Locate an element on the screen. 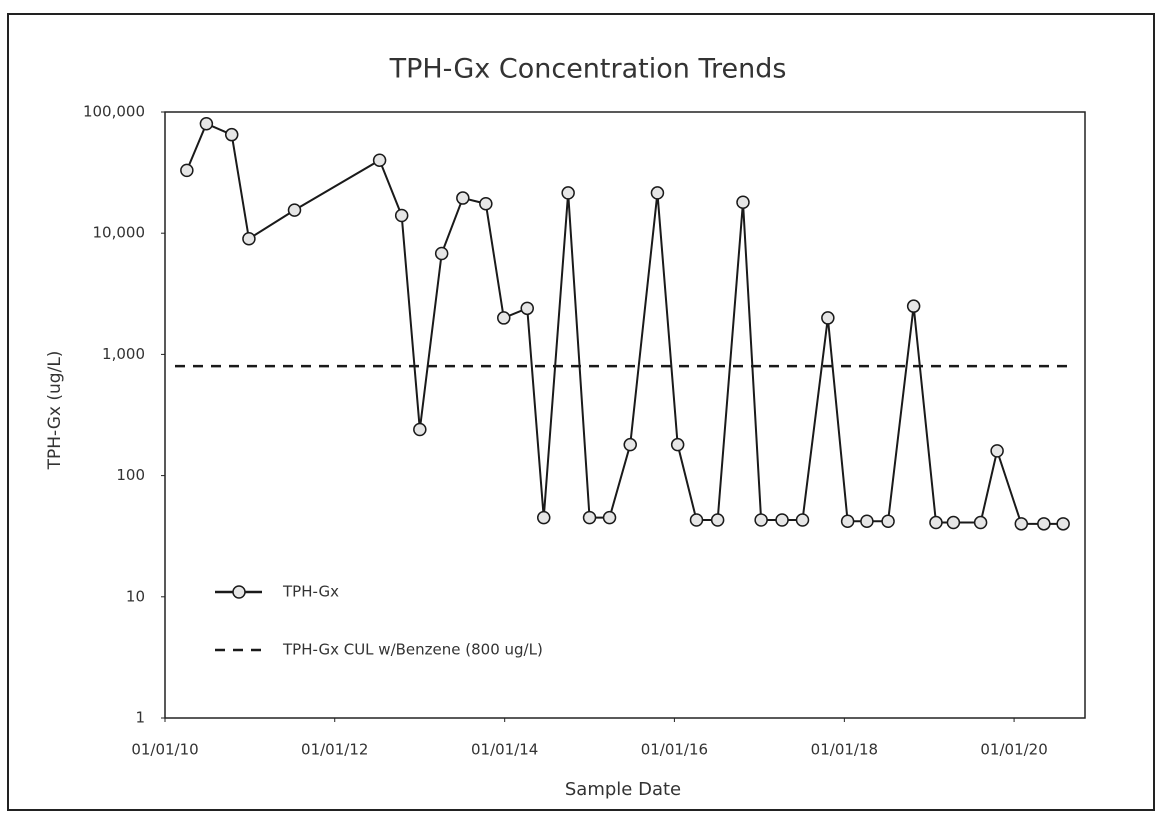  y-tick-label: 100,000 is located at coordinates (114, 112).